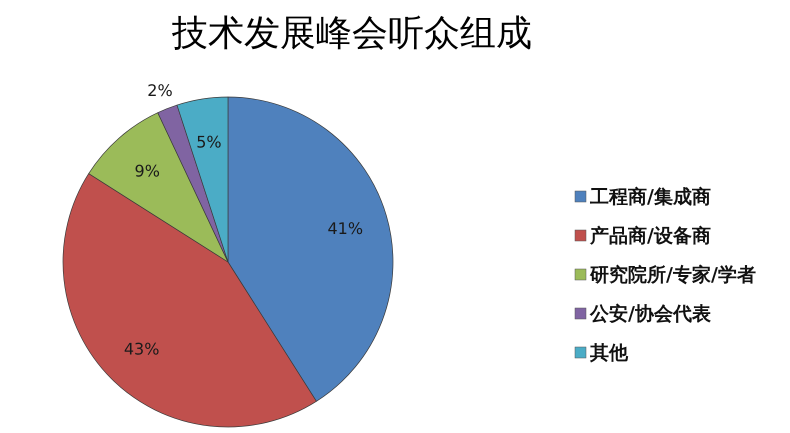 The width and height of the screenshot is (790, 433). Describe the element at coordinates (209, 142) in the screenshot. I see `data-label: 5%` at that location.